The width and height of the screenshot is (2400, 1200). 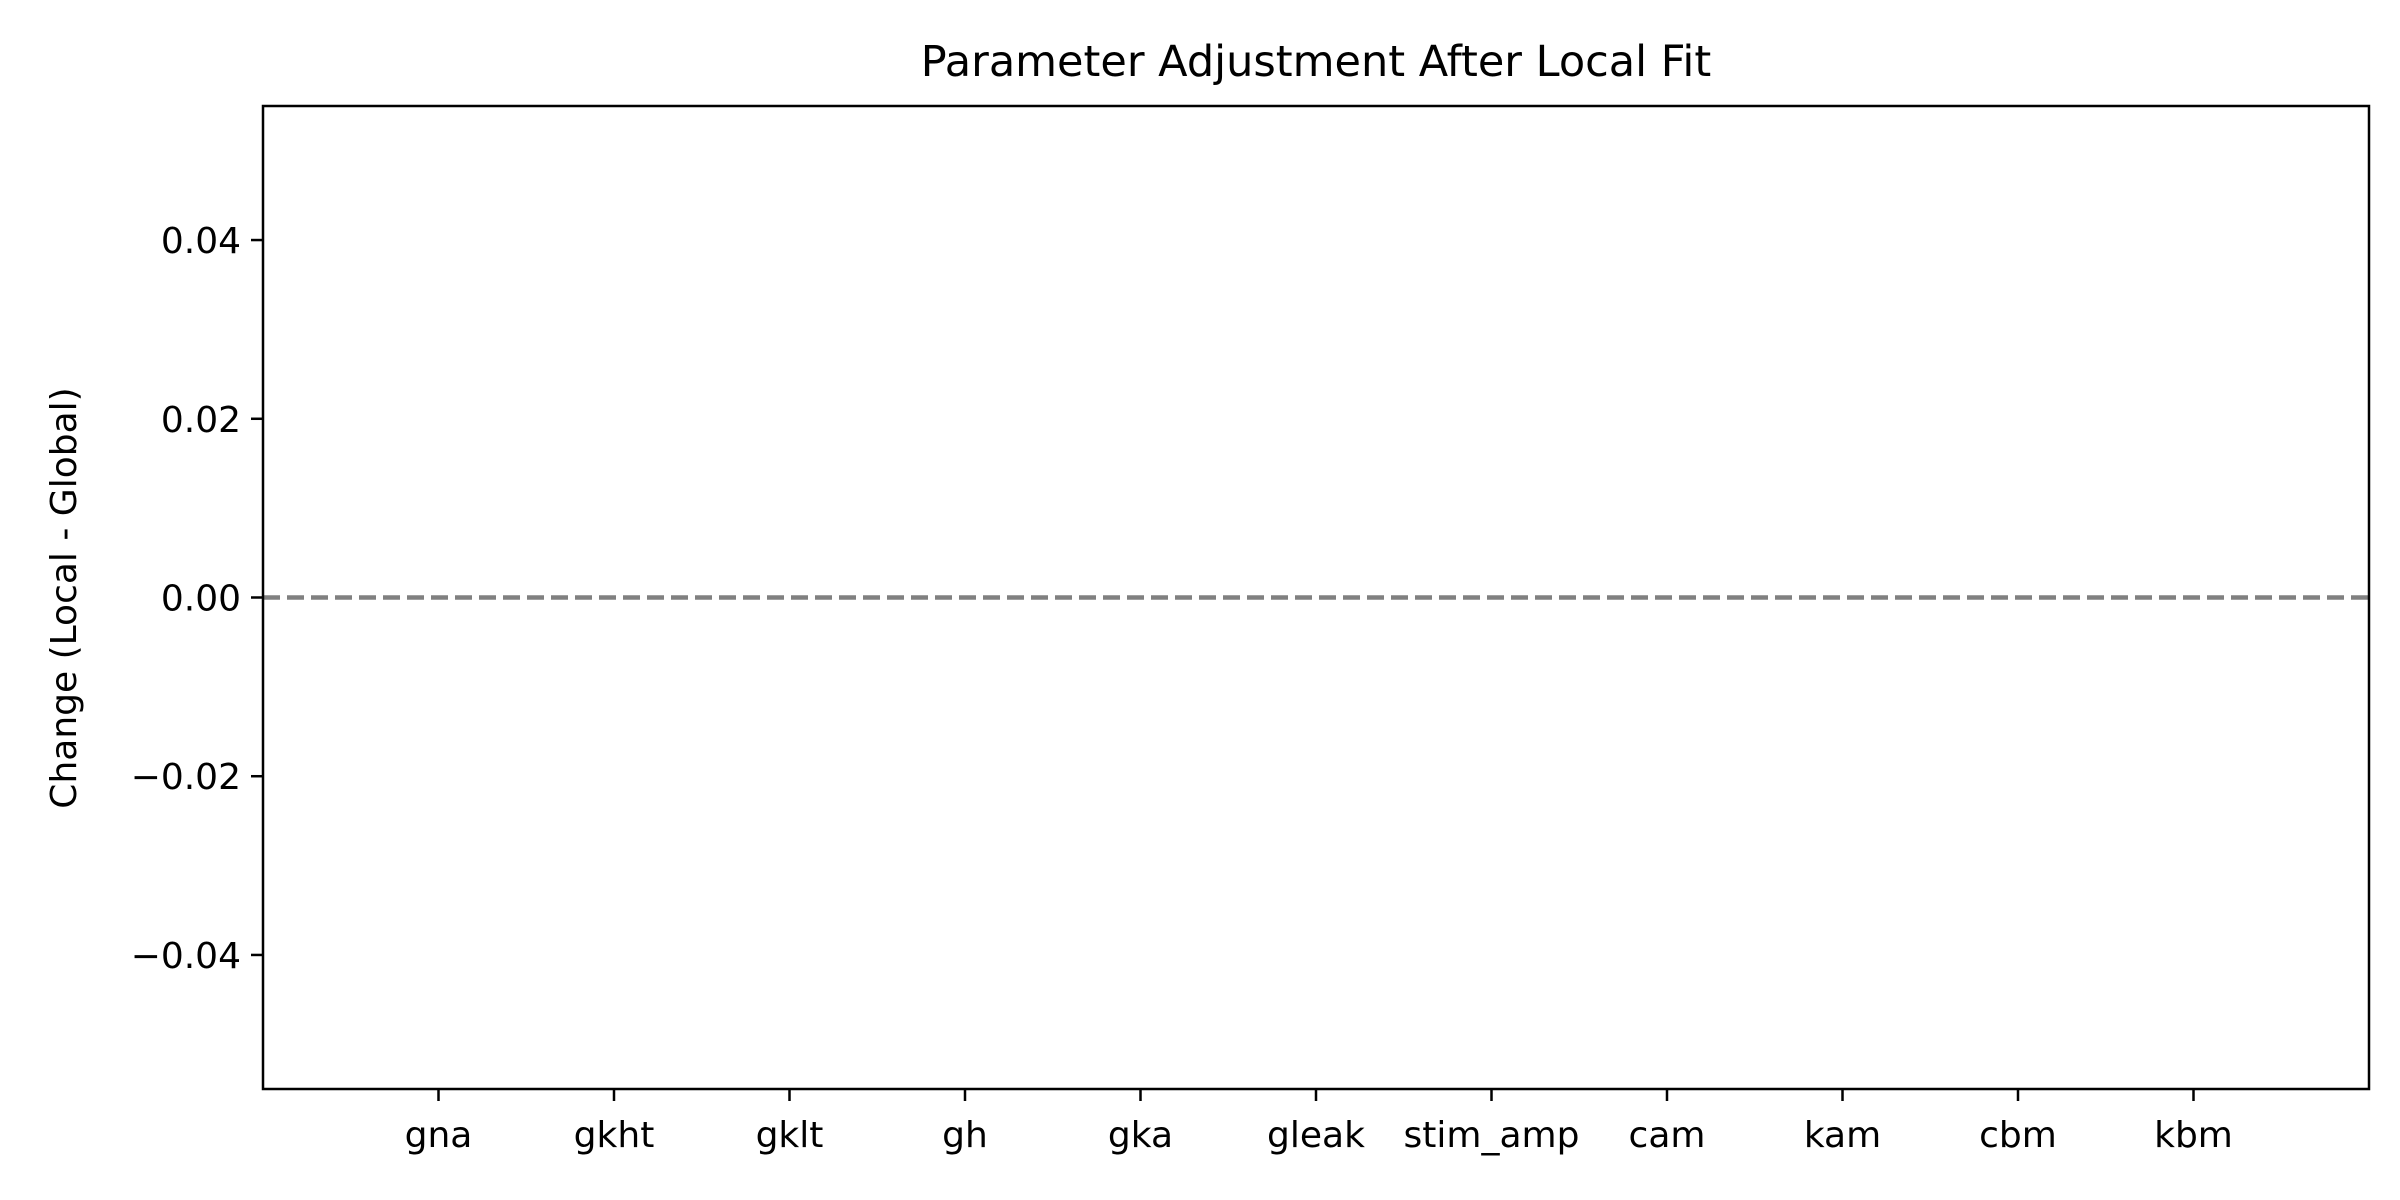 What do you see at coordinates (1316, 1135) in the screenshot?
I see `x-tick-label-gleak: gleak` at bounding box center [1316, 1135].